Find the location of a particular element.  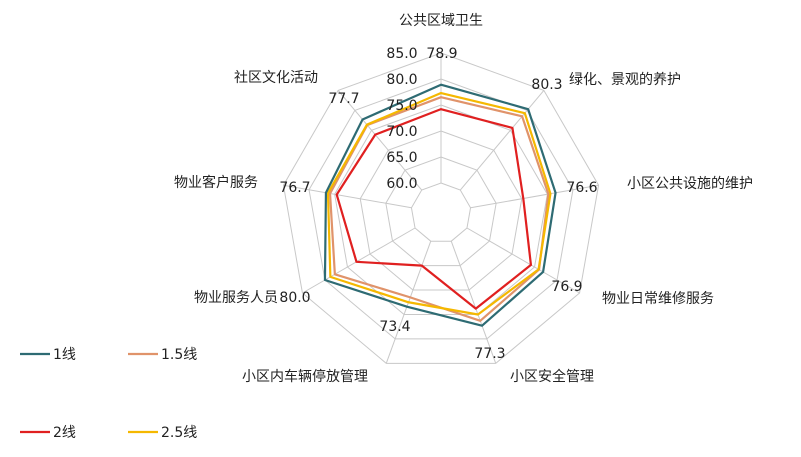

axis-label-3: 物业日常维修服务 is located at coordinates (658, 299).